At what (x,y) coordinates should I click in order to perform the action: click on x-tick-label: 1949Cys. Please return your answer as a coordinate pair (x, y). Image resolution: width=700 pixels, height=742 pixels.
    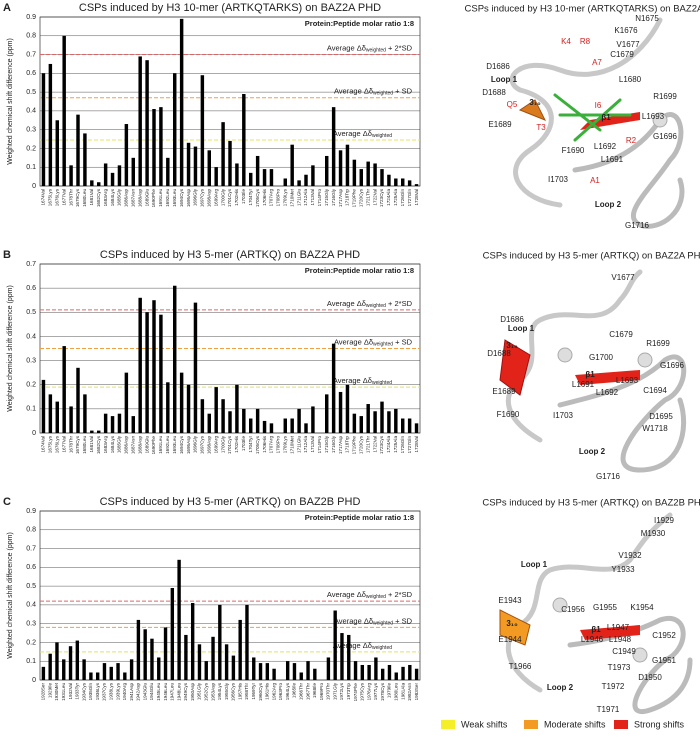
    Looking at the image, I should click on (185, 691).